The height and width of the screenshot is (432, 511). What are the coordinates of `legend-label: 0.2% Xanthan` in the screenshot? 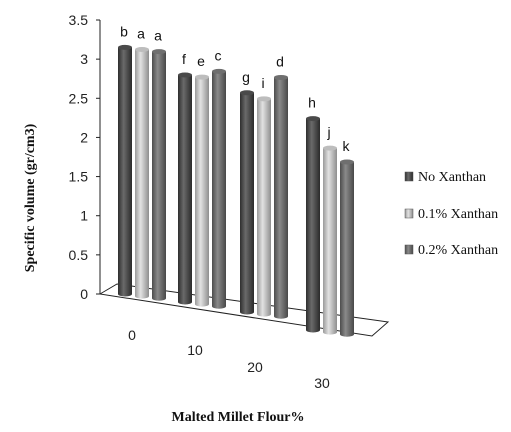 It's located at (458, 250).